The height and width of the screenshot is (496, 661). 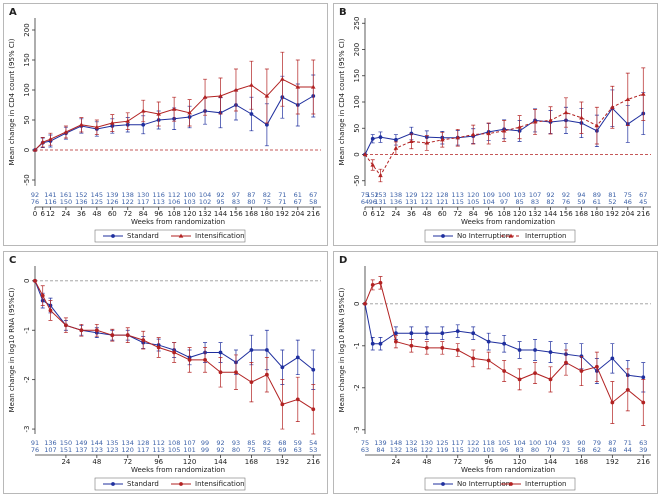 I want to click on at-risk-number: 52, so click(x=612, y=202).